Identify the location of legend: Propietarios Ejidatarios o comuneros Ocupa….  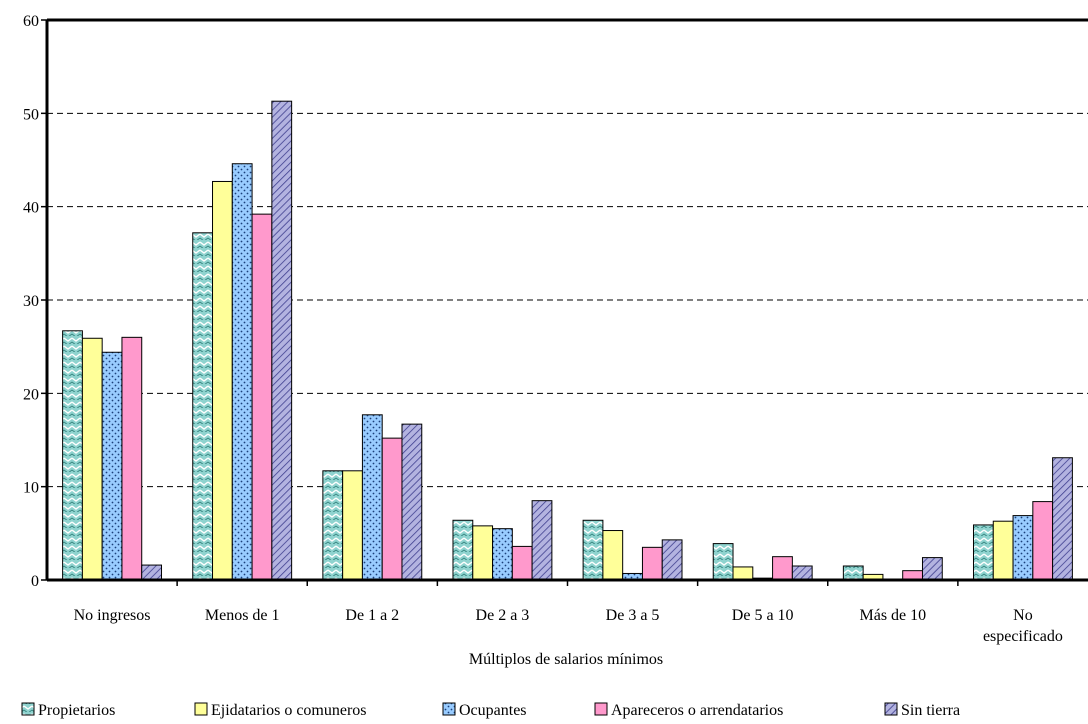
(490, 710).